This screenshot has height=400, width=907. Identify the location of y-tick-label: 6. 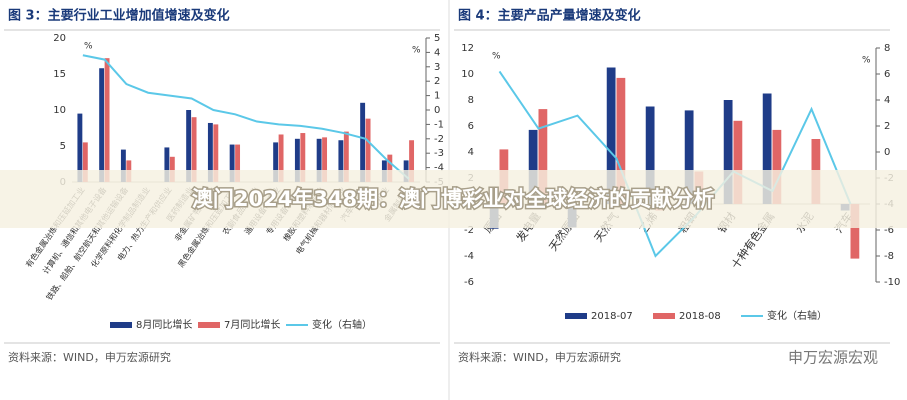
(471, 126).